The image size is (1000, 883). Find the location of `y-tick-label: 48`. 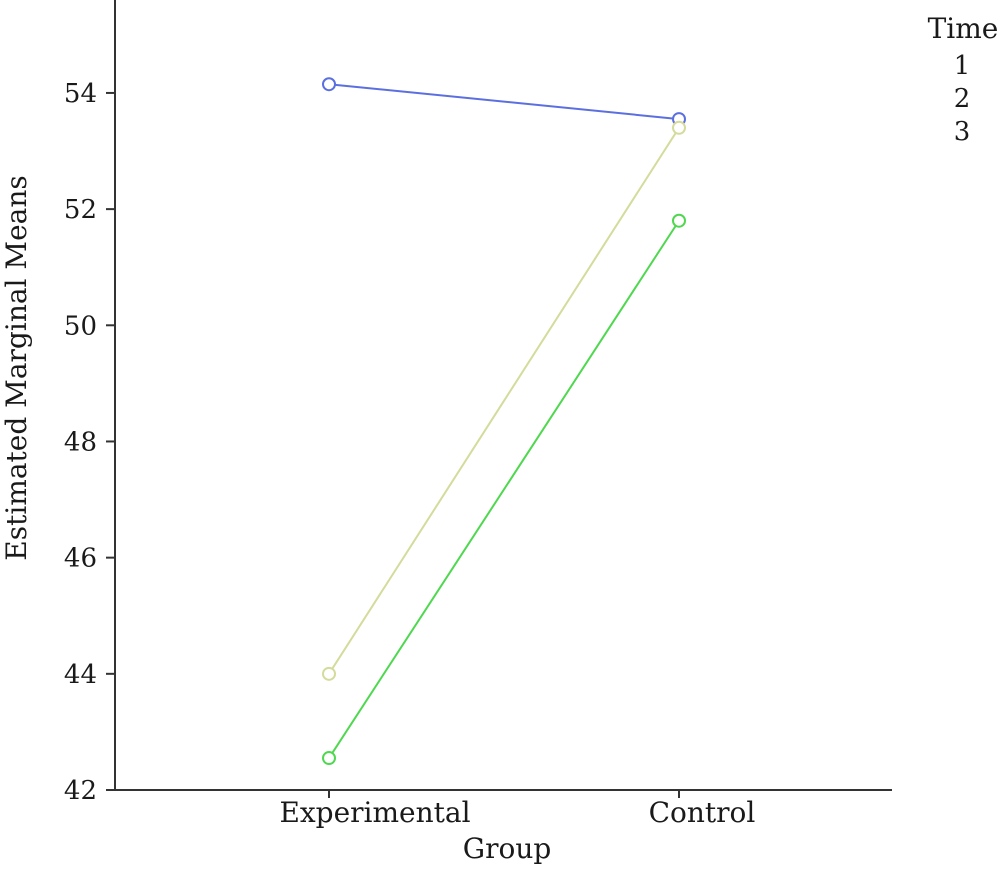

y-tick-label: 48 is located at coordinates (80, 442).